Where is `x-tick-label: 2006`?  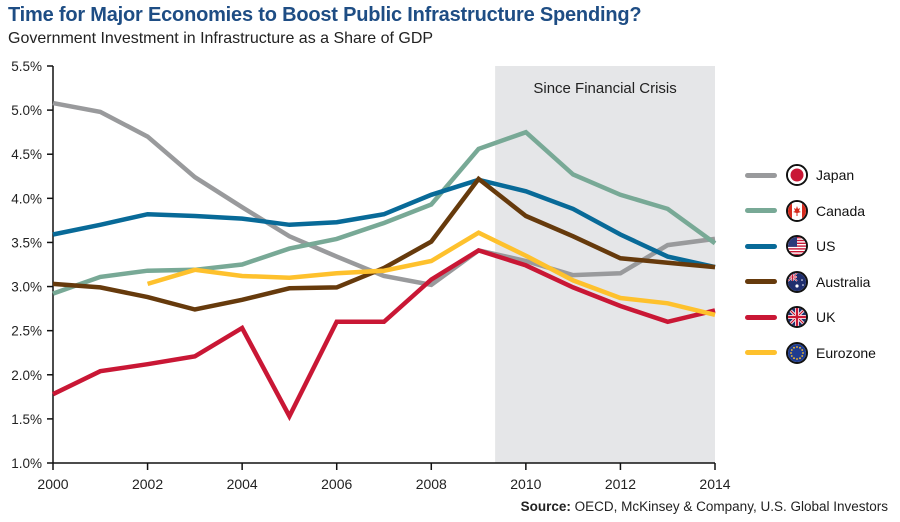
x-tick-label: 2006 is located at coordinates (336, 484).